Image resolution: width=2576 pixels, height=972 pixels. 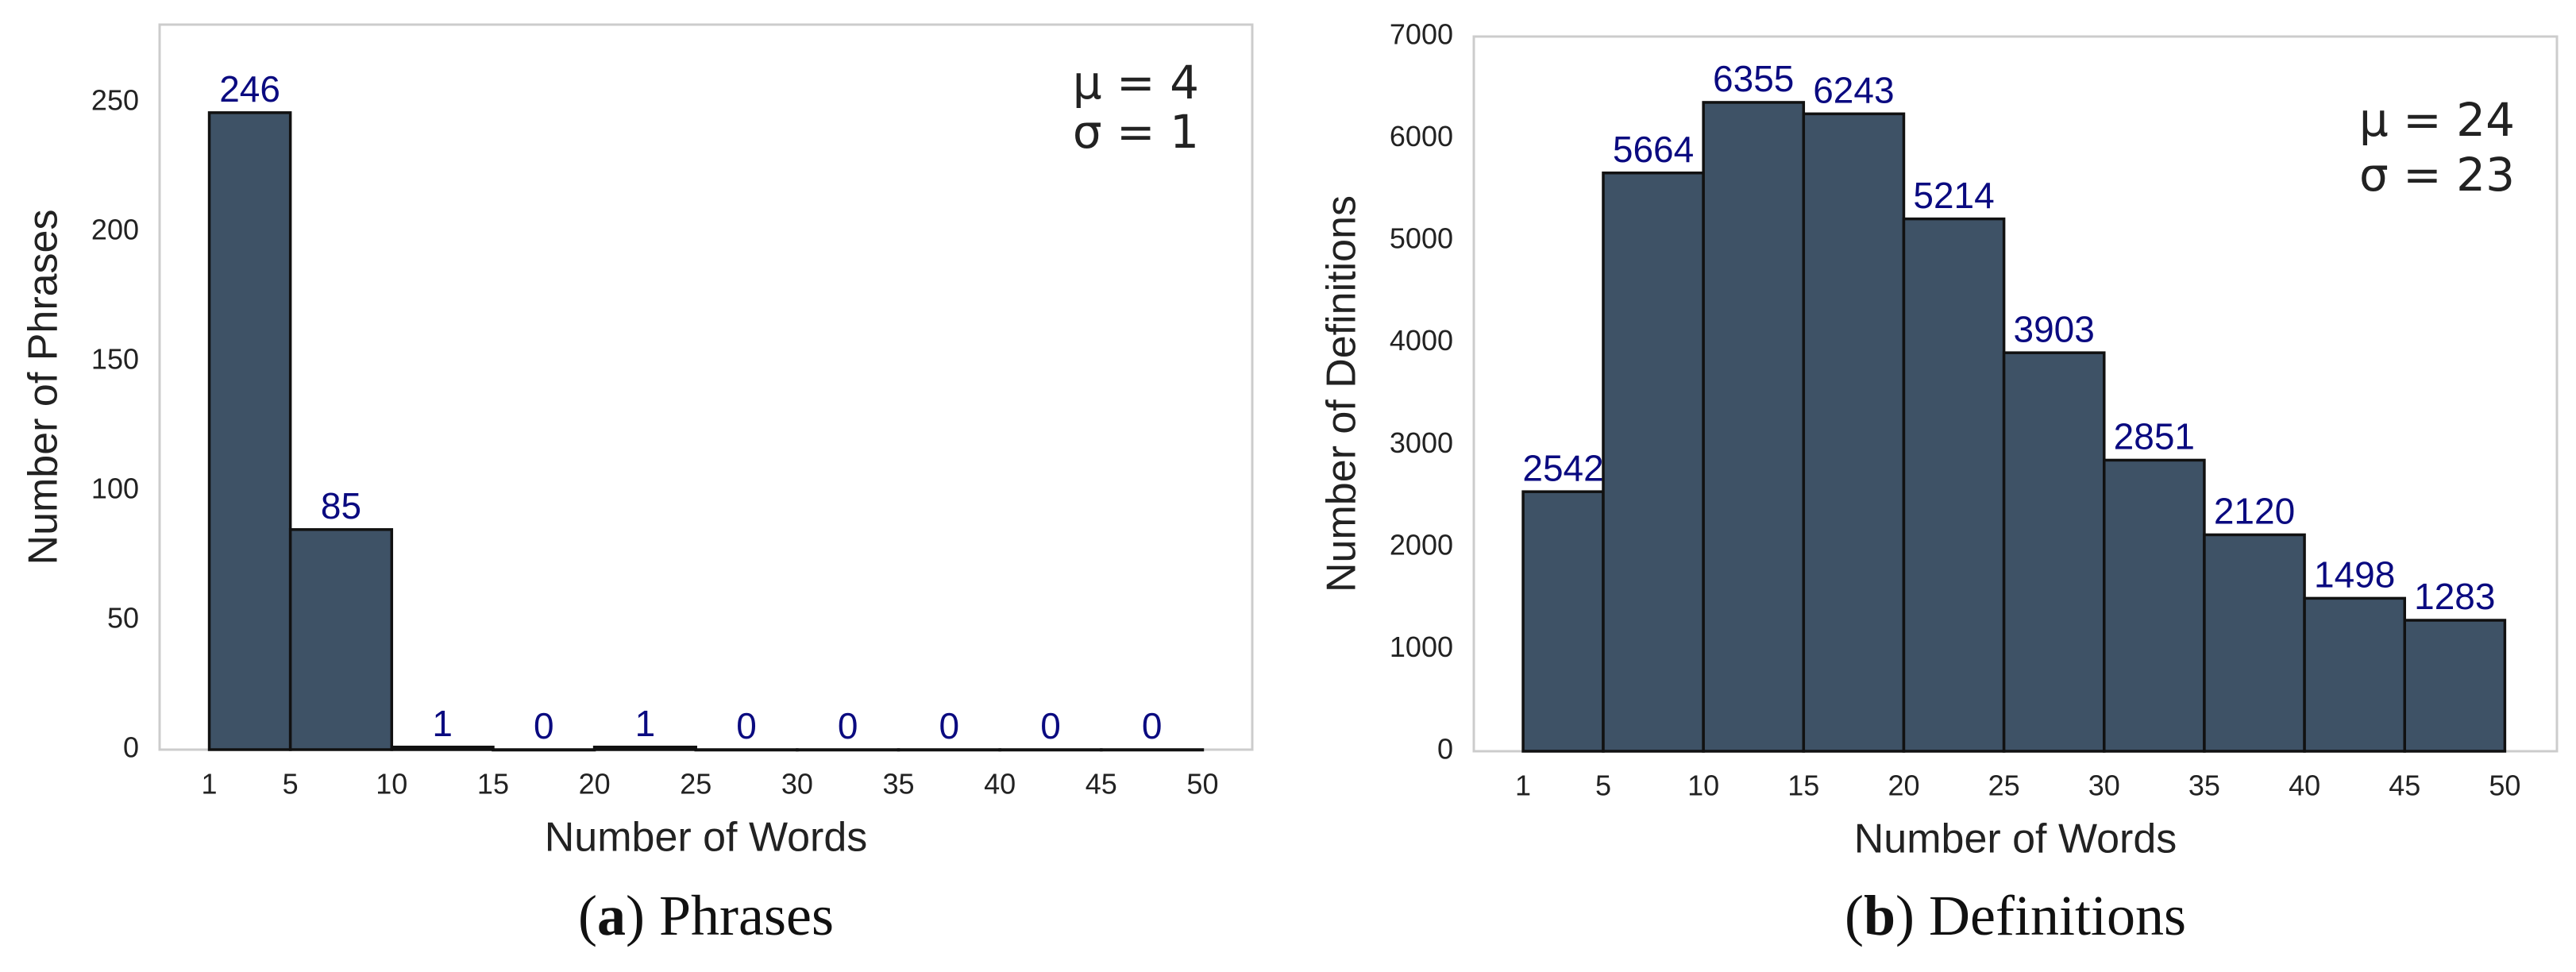 I want to click on value-label: 6243, so click(x=1853, y=89).